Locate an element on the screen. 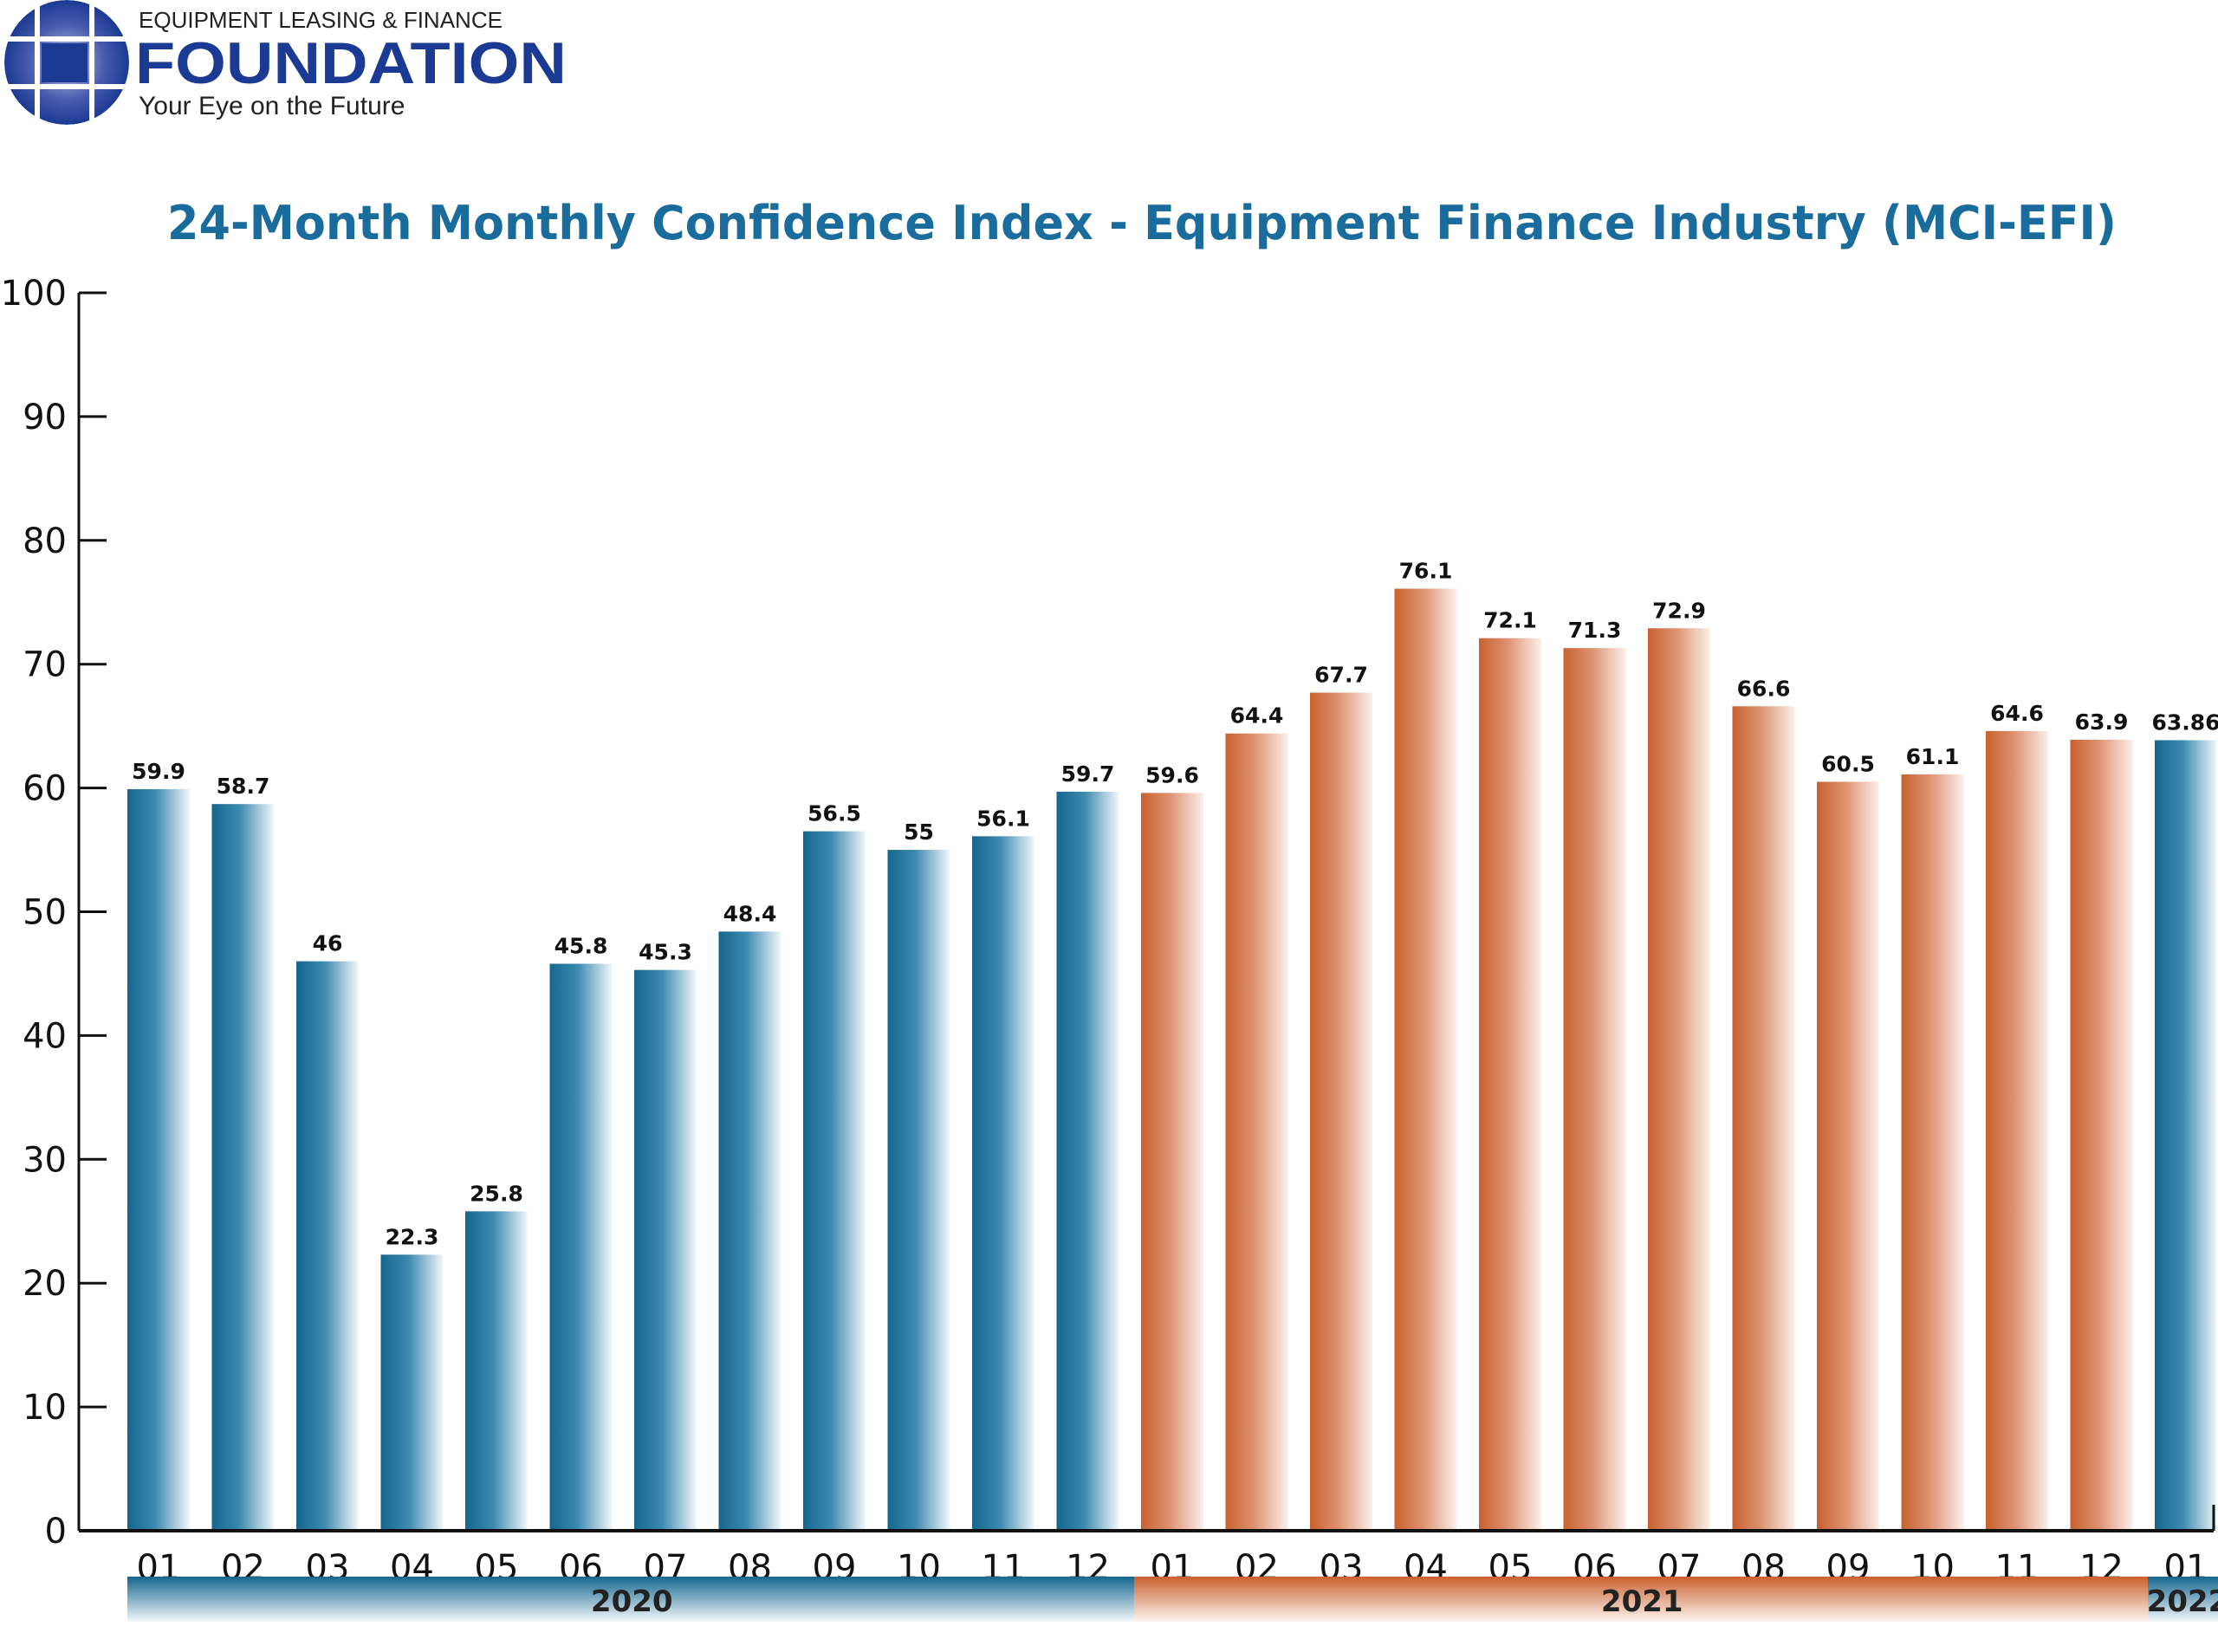 This screenshot has height=1652, width=2218. data-label: 46 is located at coordinates (328, 944).